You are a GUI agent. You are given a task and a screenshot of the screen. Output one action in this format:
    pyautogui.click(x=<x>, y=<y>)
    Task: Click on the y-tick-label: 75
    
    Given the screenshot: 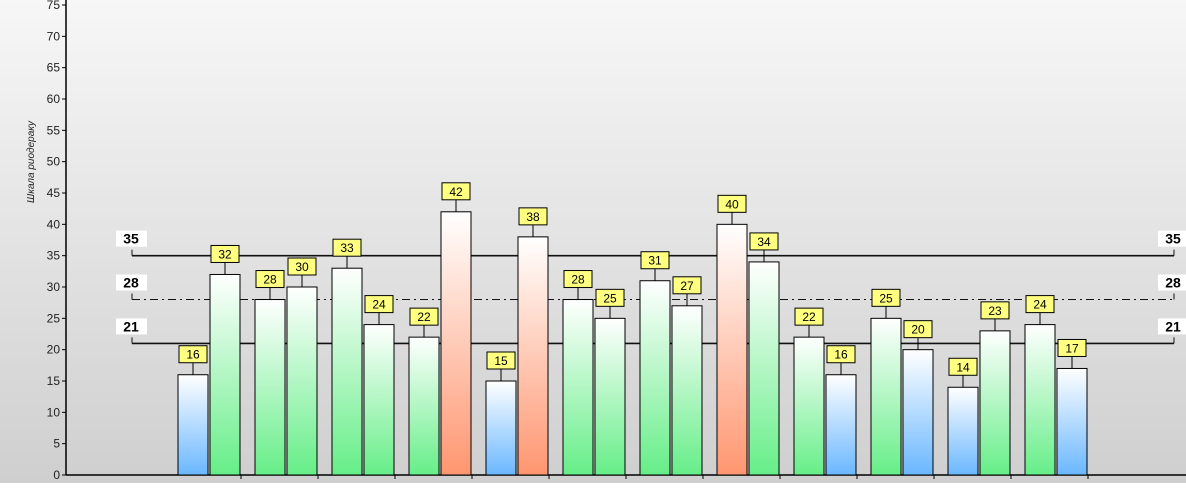 What is the action you would take?
    pyautogui.click(x=54, y=6)
    